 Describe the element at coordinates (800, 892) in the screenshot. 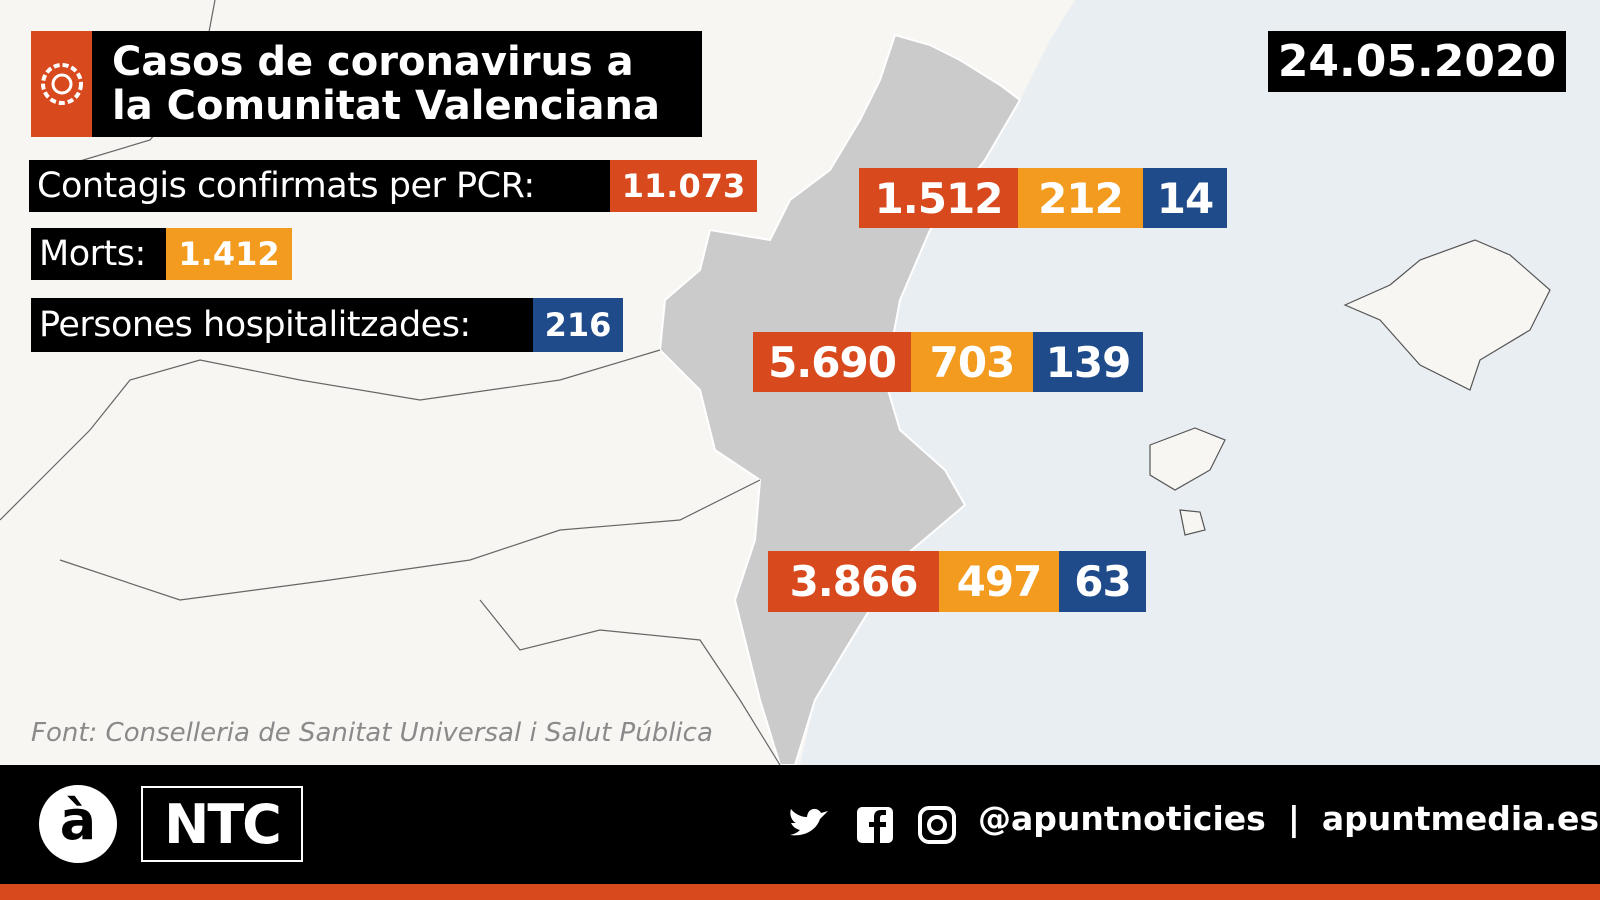

I see `footer-band` at that location.